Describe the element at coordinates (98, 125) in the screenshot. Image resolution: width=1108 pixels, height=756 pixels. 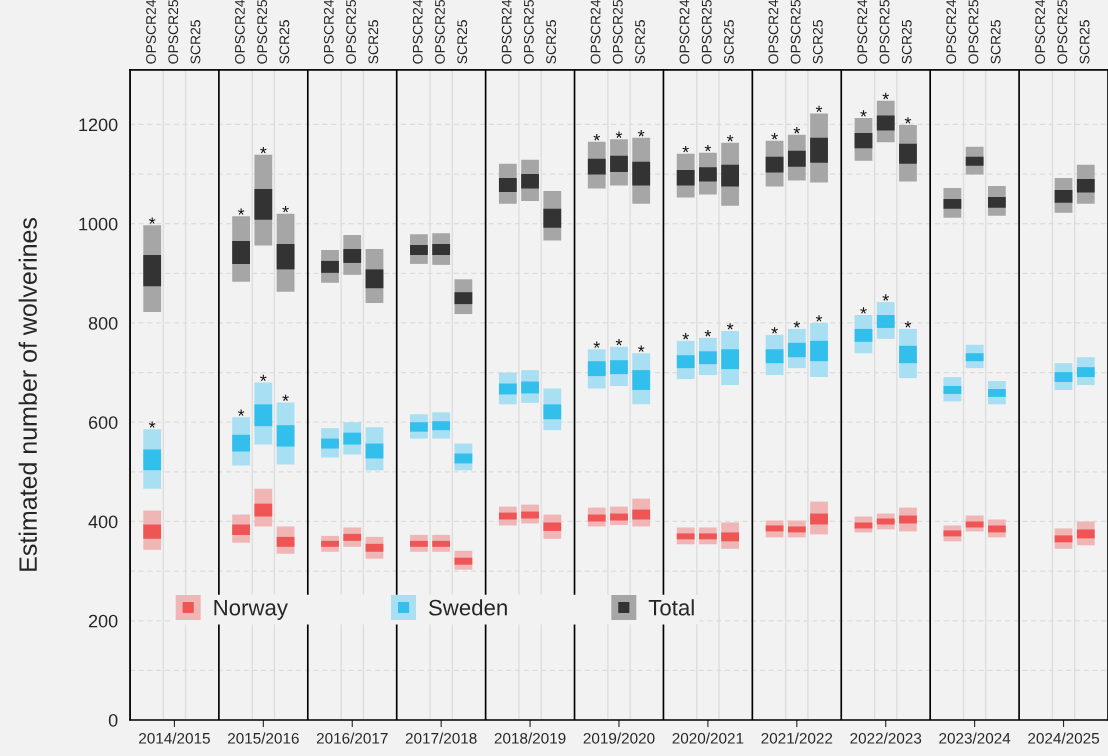
I see `y-tick-label: 1200` at that location.